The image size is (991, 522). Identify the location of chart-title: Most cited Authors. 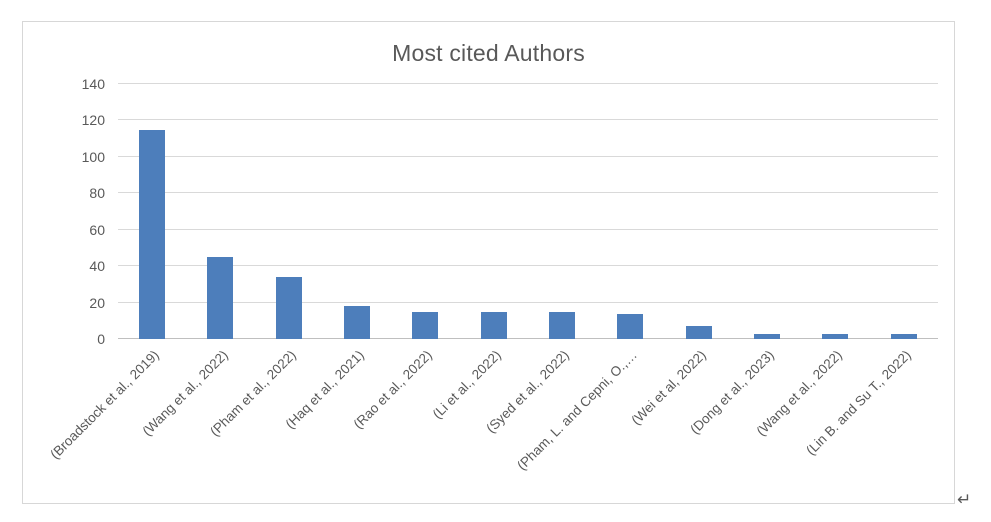
(488, 53).